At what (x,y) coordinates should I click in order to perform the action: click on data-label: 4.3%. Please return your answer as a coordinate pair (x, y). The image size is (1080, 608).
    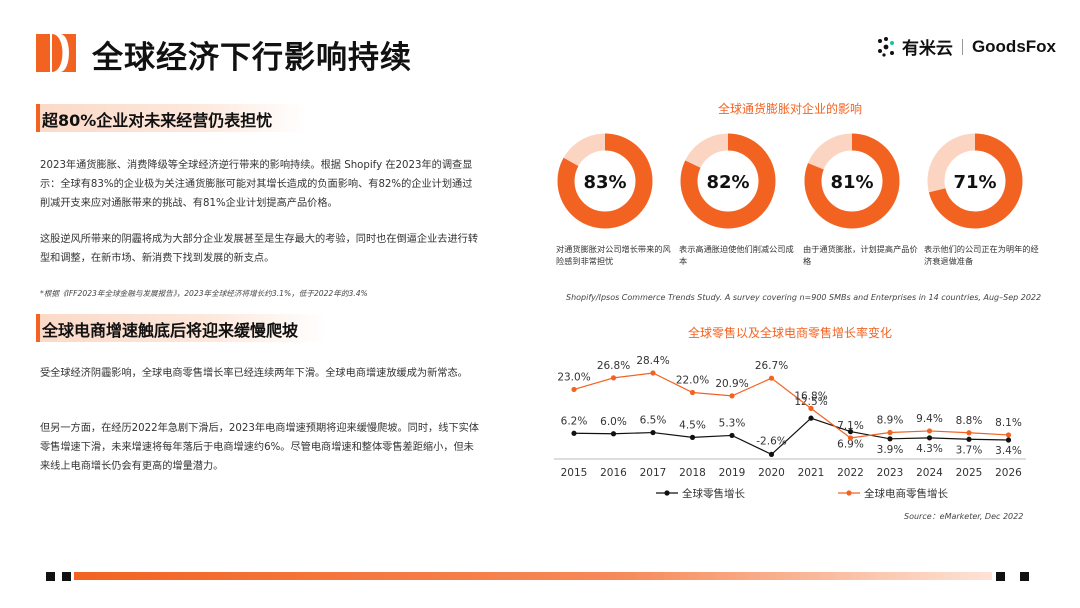
    Looking at the image, I should click on (929, 449).